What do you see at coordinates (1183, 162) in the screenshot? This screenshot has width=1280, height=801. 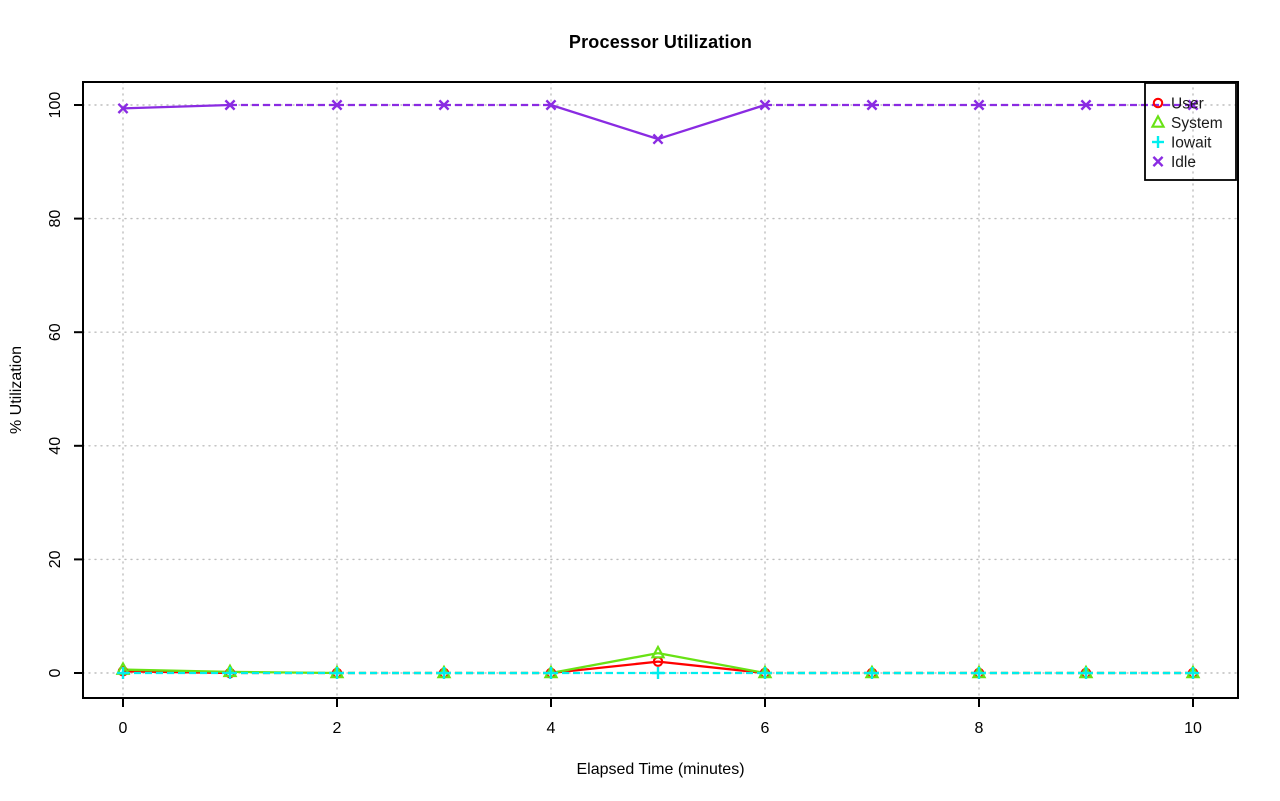 I see `legend-label-idle: Idle` at bounding box center [1183, 162].